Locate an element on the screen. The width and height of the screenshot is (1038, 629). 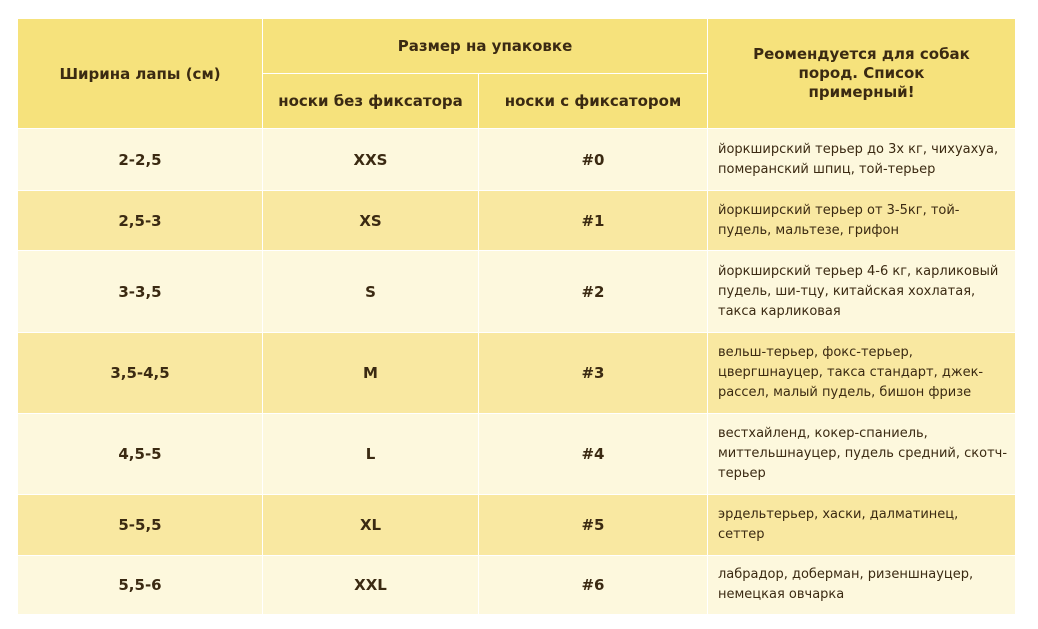
size-with-clasp-cell: #4 is located at coordinates (593, 454).